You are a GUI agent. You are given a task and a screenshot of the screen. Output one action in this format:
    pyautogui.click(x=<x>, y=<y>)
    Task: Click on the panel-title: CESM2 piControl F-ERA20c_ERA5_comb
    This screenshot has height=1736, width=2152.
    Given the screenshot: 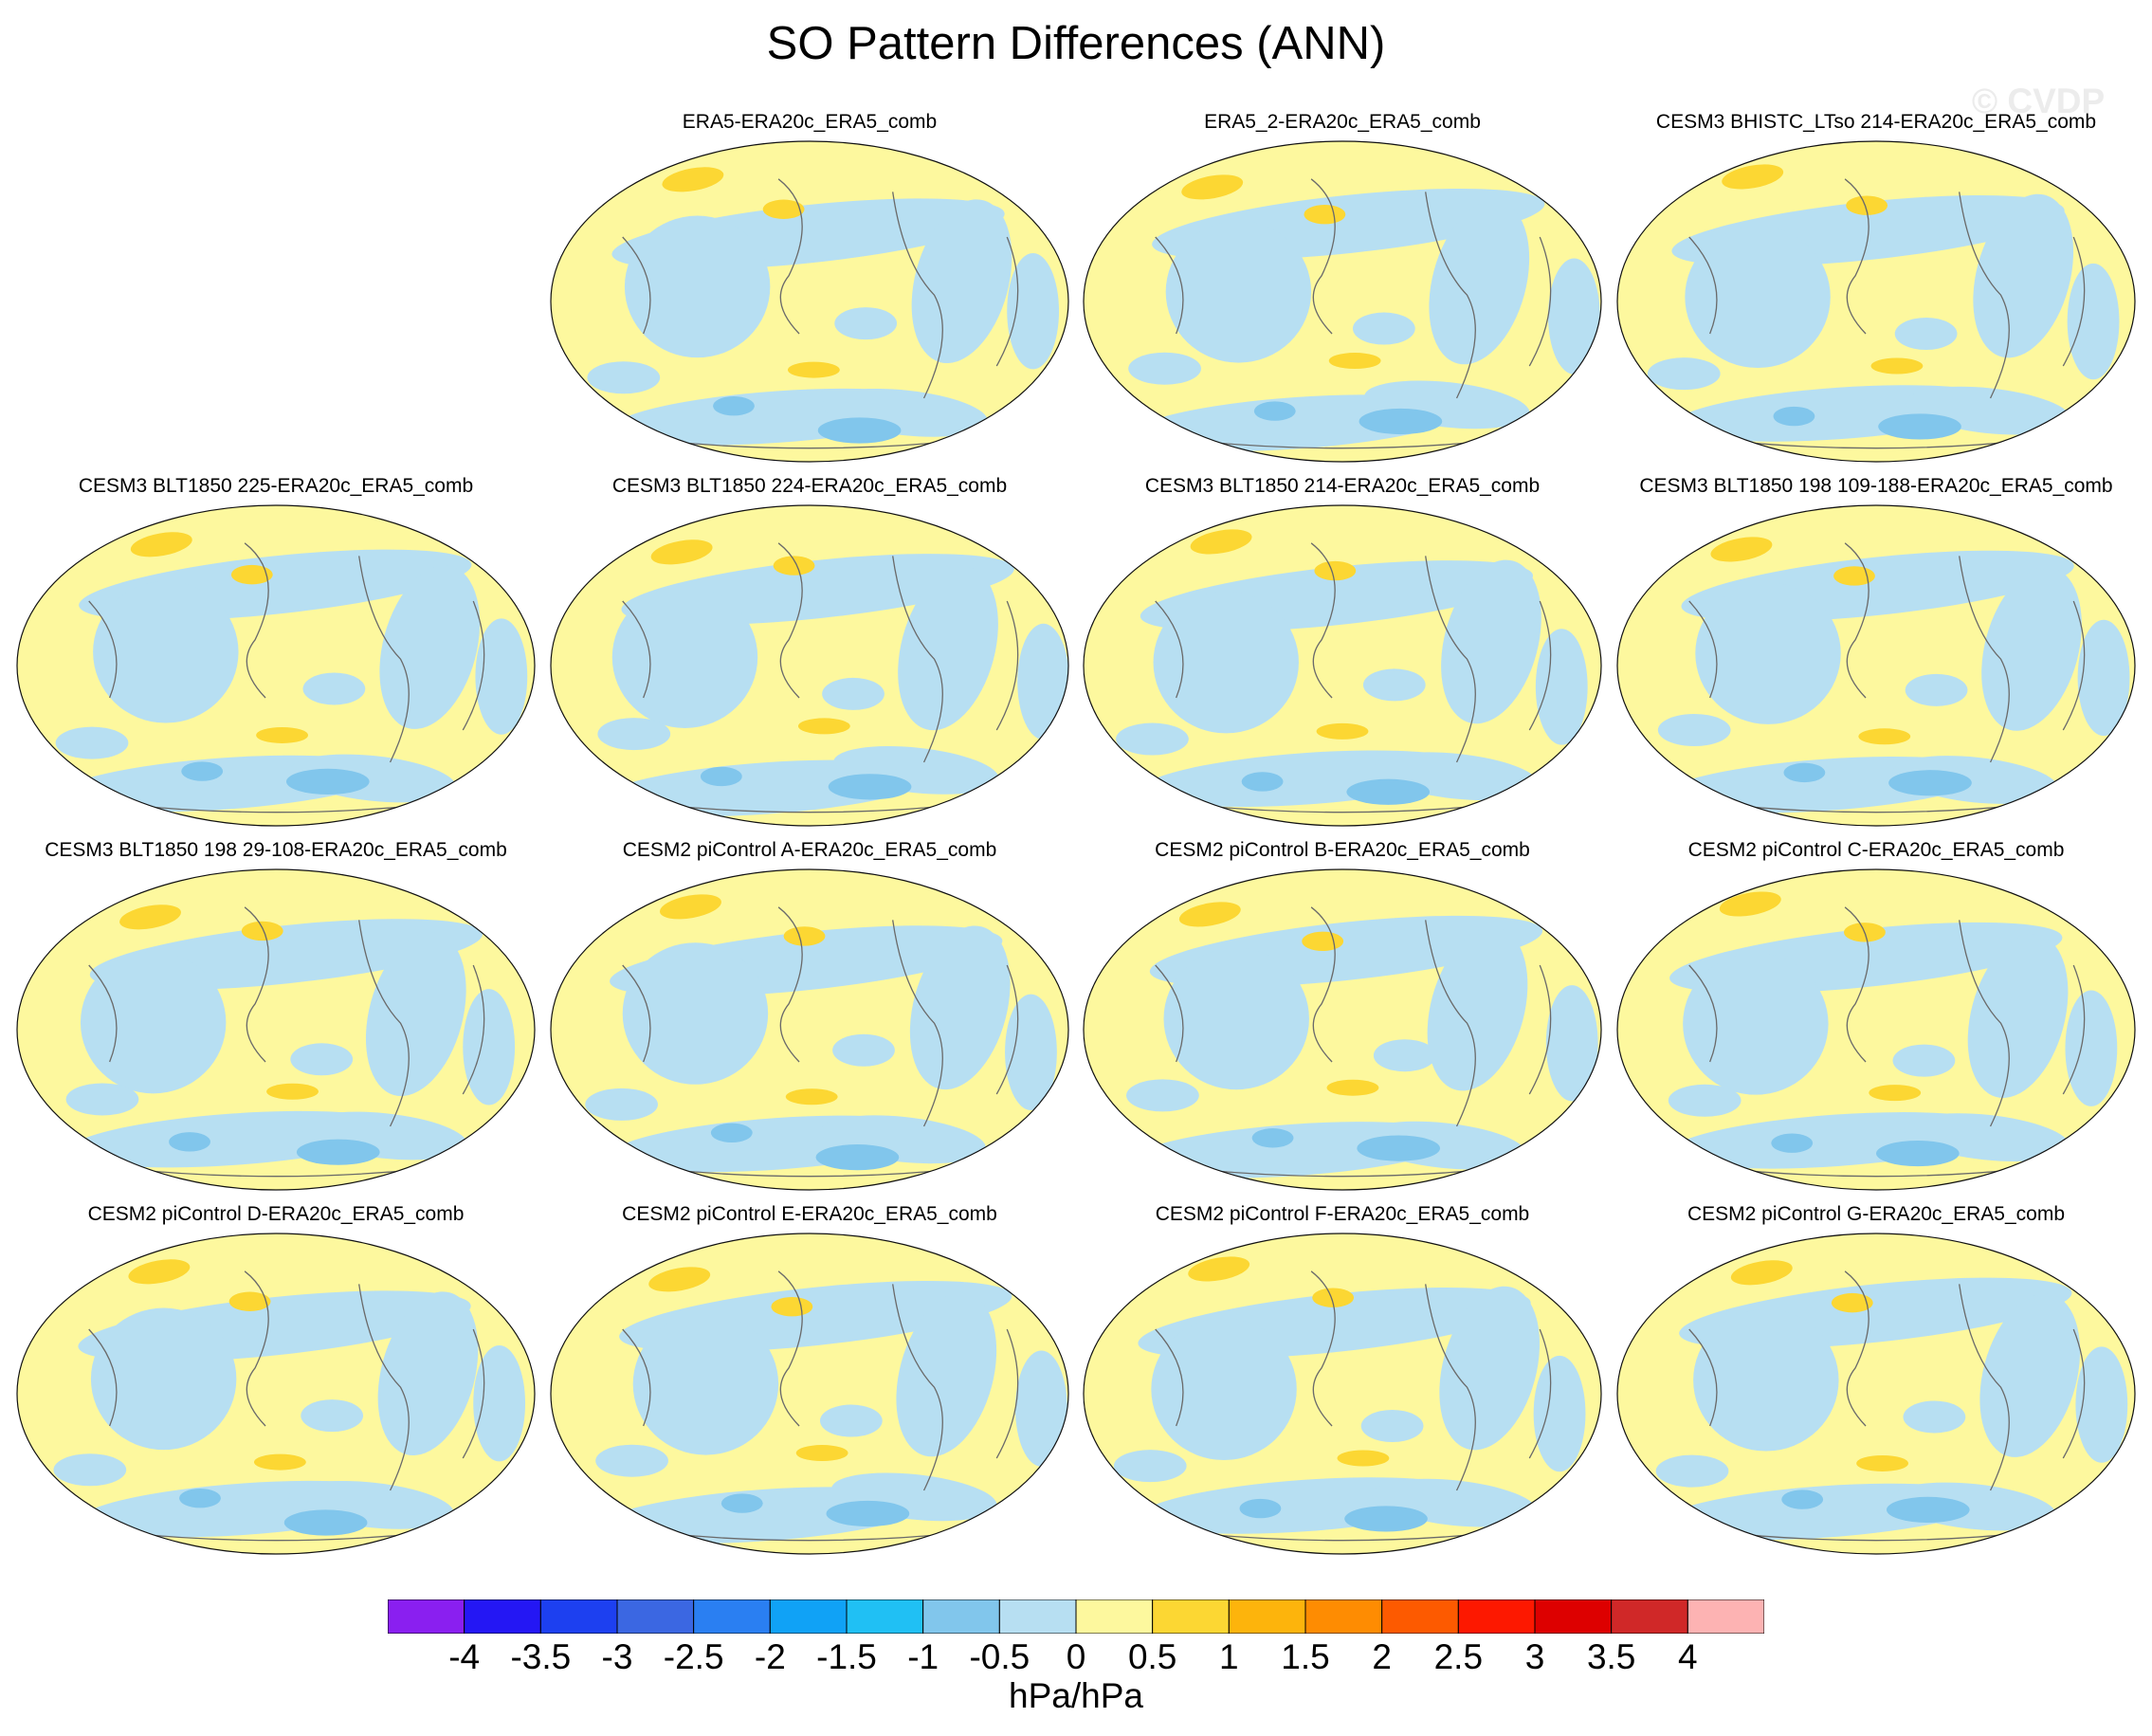 What is the action you would take?
    pyautogui.click(x=1343, y=1214)
    